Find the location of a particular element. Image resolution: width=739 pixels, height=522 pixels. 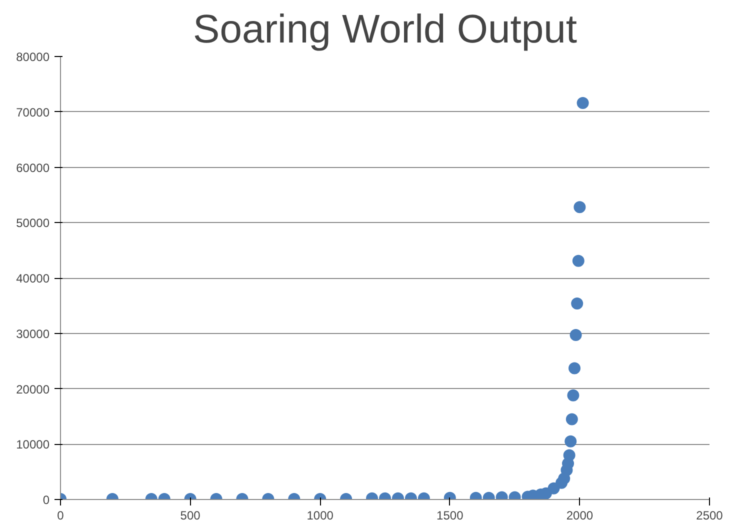

x-tick-label: 1500 is located at coordinates (450, 515).